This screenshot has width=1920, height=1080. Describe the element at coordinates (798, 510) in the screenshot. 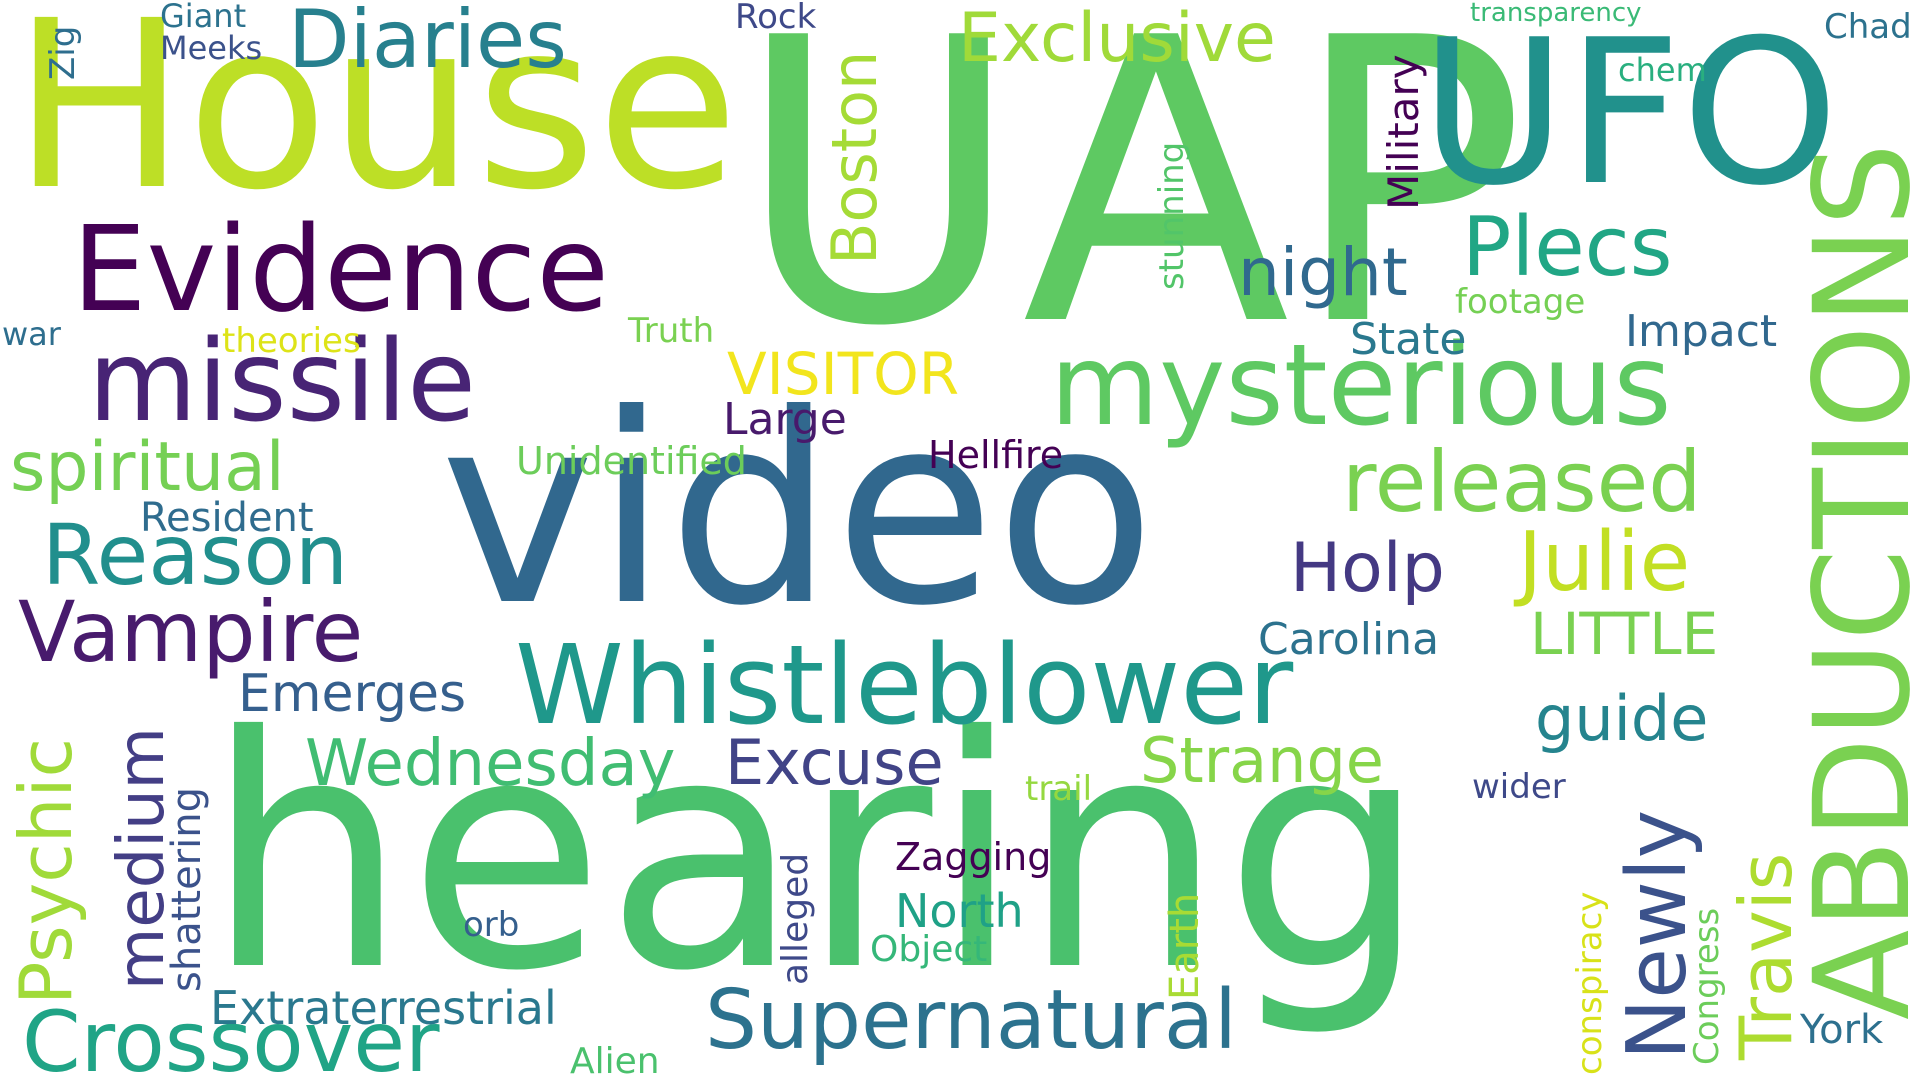

I see `word-video: video` at that location.